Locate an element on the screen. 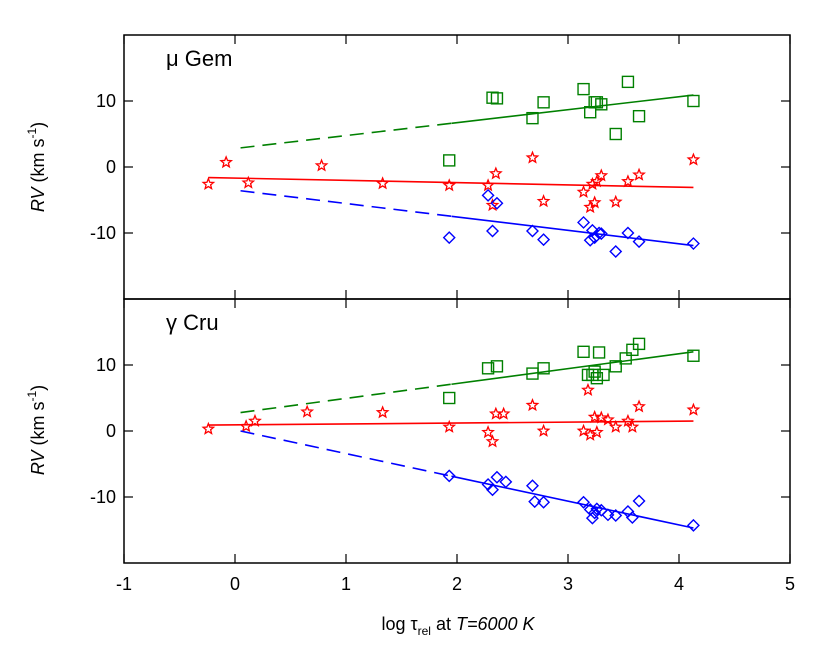  x-tick-label: 4 is located at coordinates (679, 584).